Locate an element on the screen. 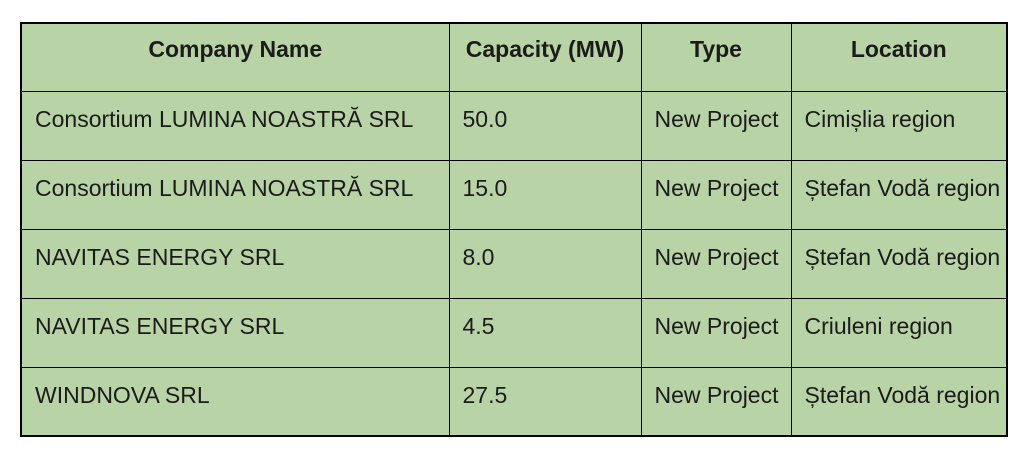  column-header-type: Type is located at coordinates (716, 57).